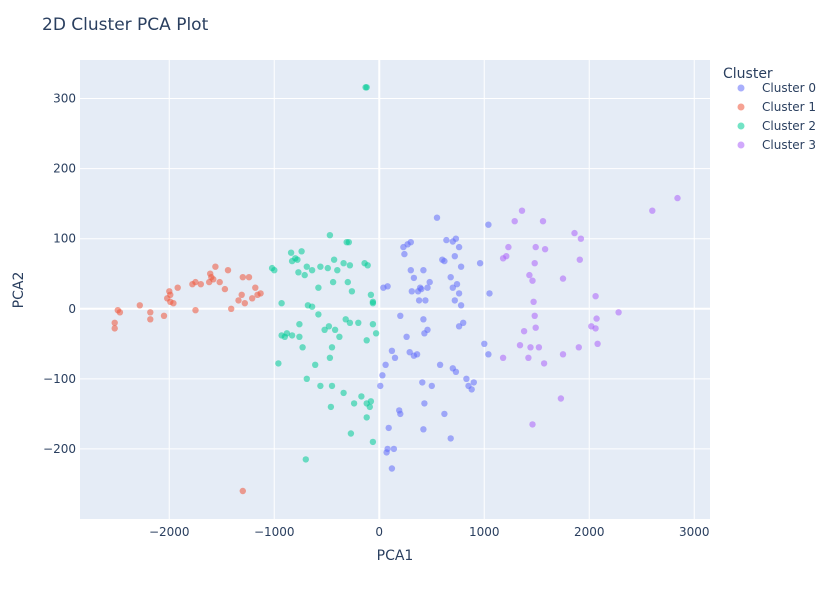  Describe the element at coordinates (169, 532) in the screenshot. I see `x-tick-label: −2000` at that location.